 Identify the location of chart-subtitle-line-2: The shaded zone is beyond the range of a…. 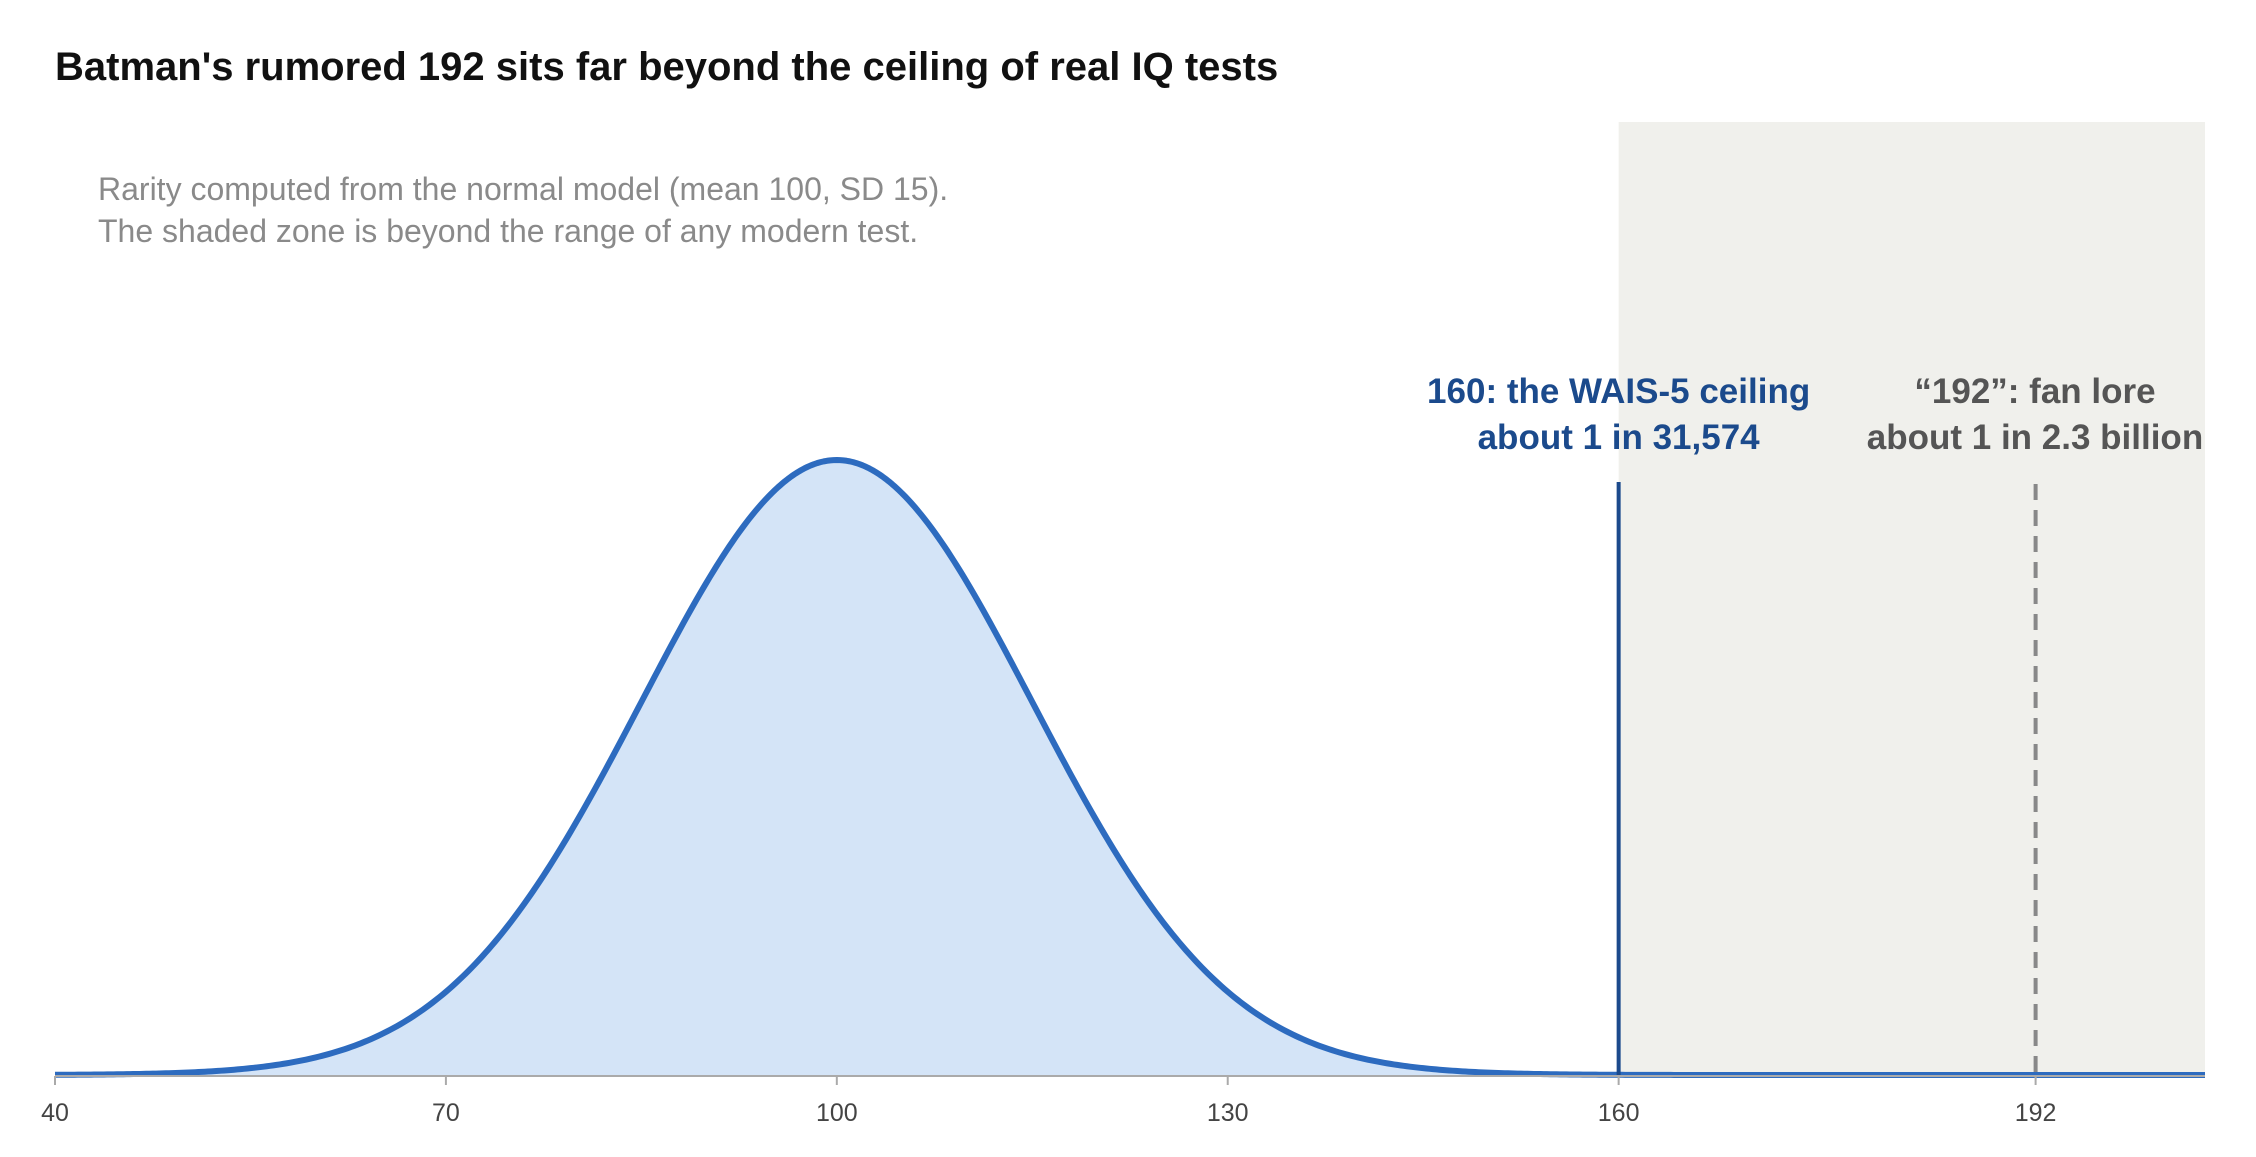
(508, 231).